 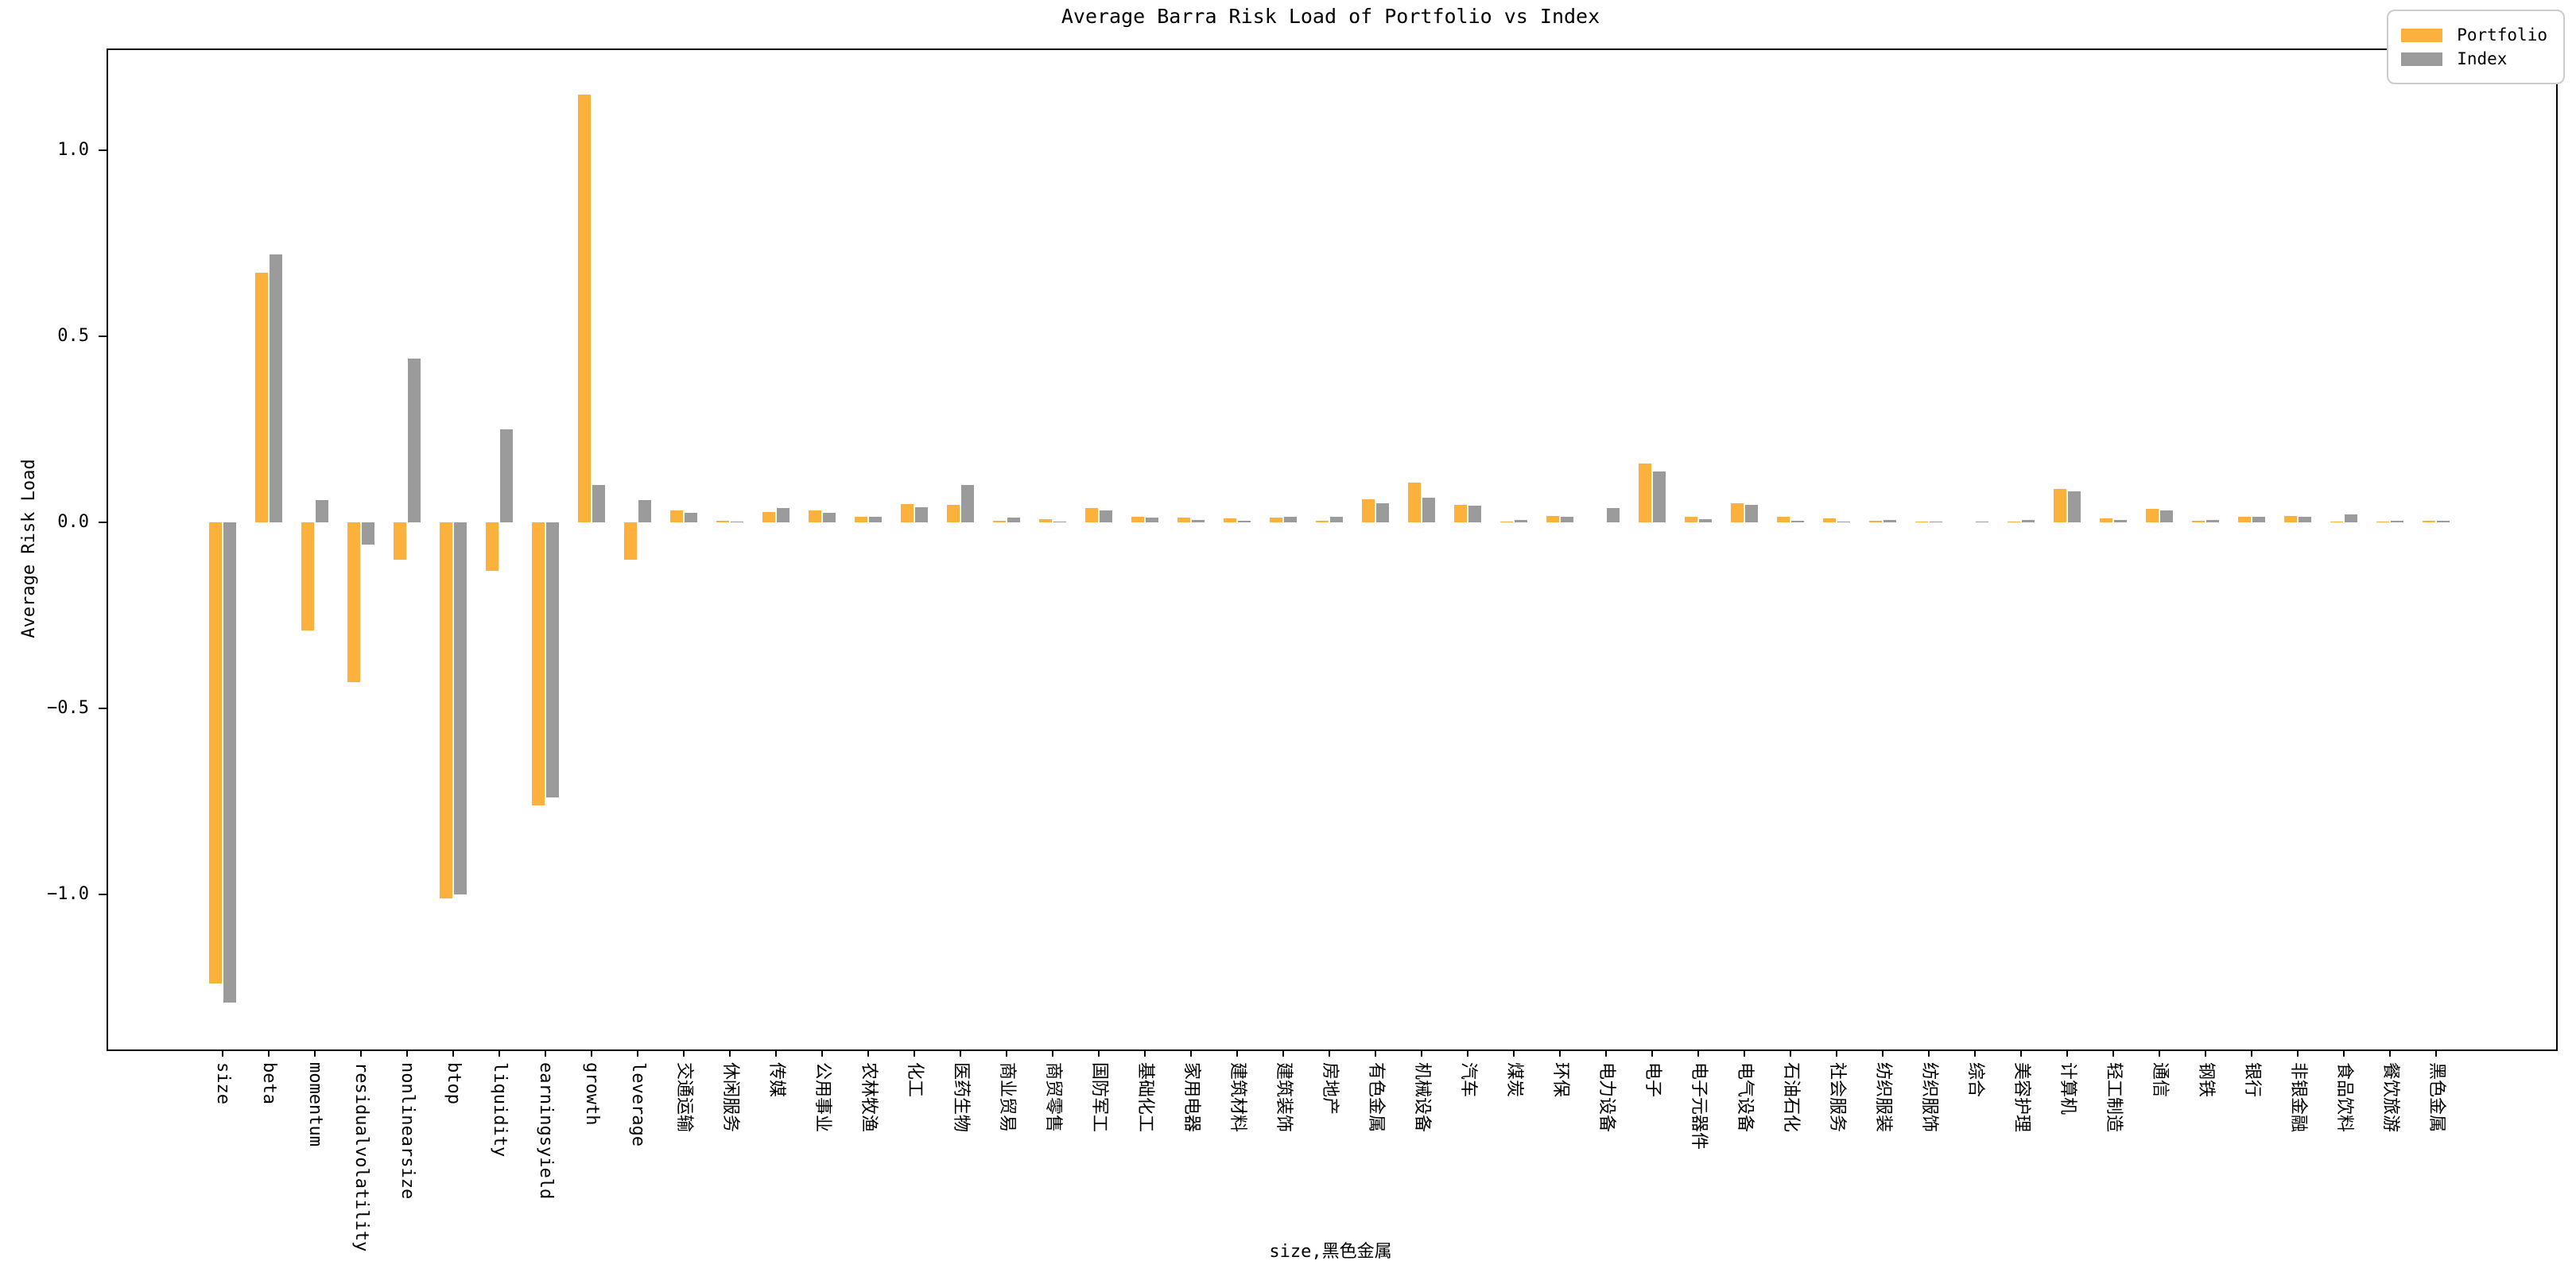 I want to click on bar-index-有色金属, so click(x=1382, y=512).